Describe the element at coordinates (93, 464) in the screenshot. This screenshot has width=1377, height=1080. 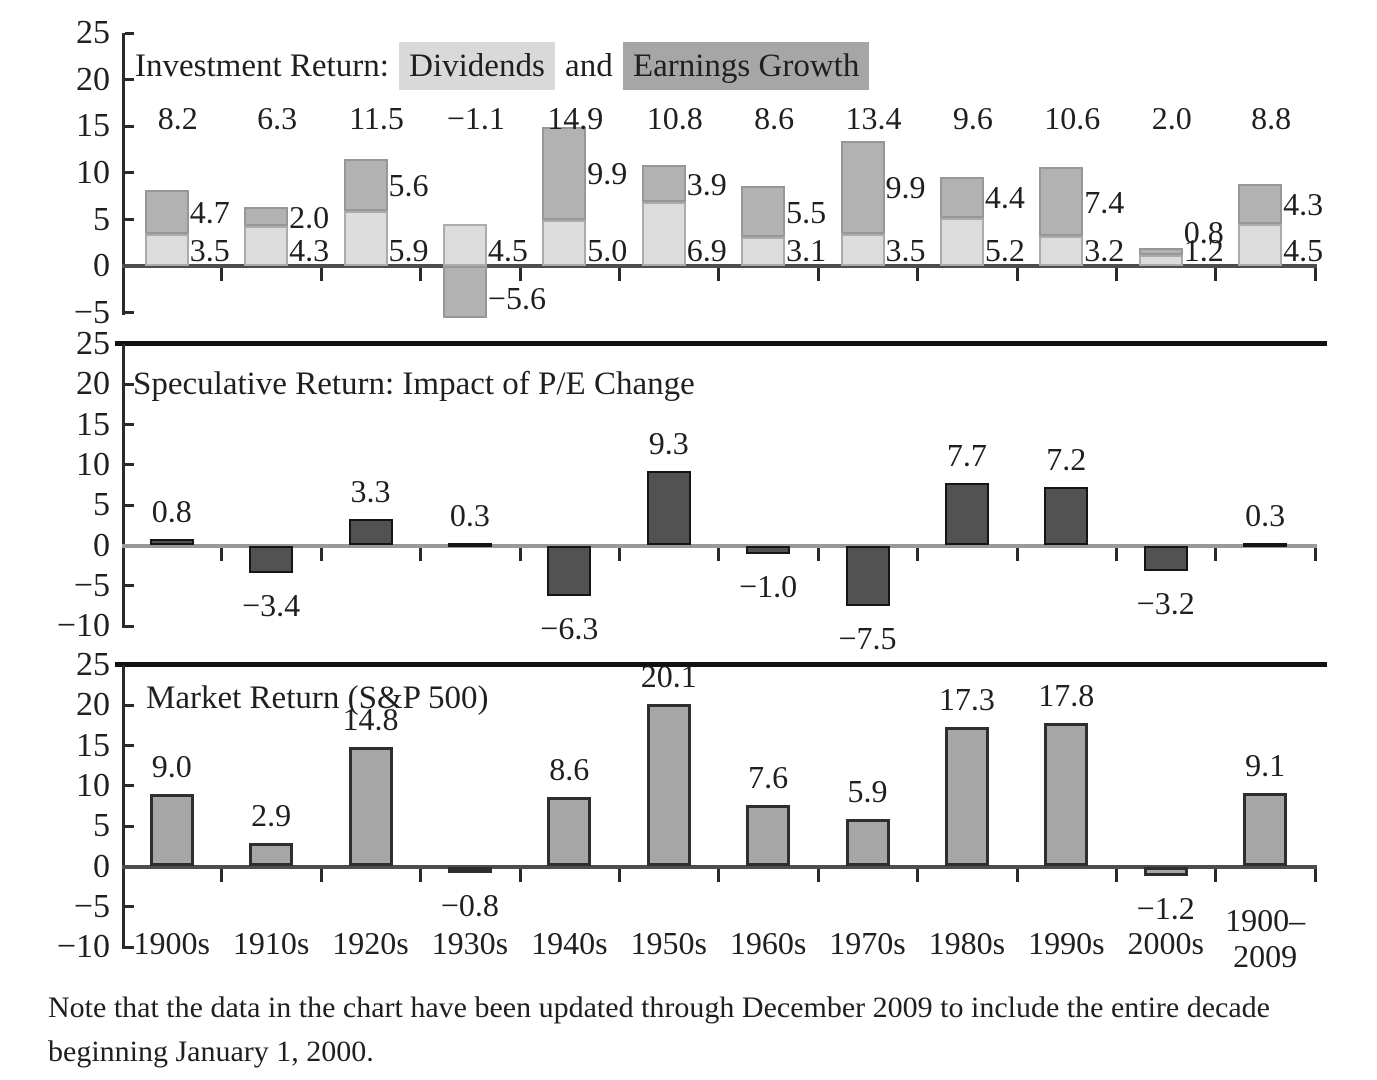
I see `y-axis-label: 10` at that location.